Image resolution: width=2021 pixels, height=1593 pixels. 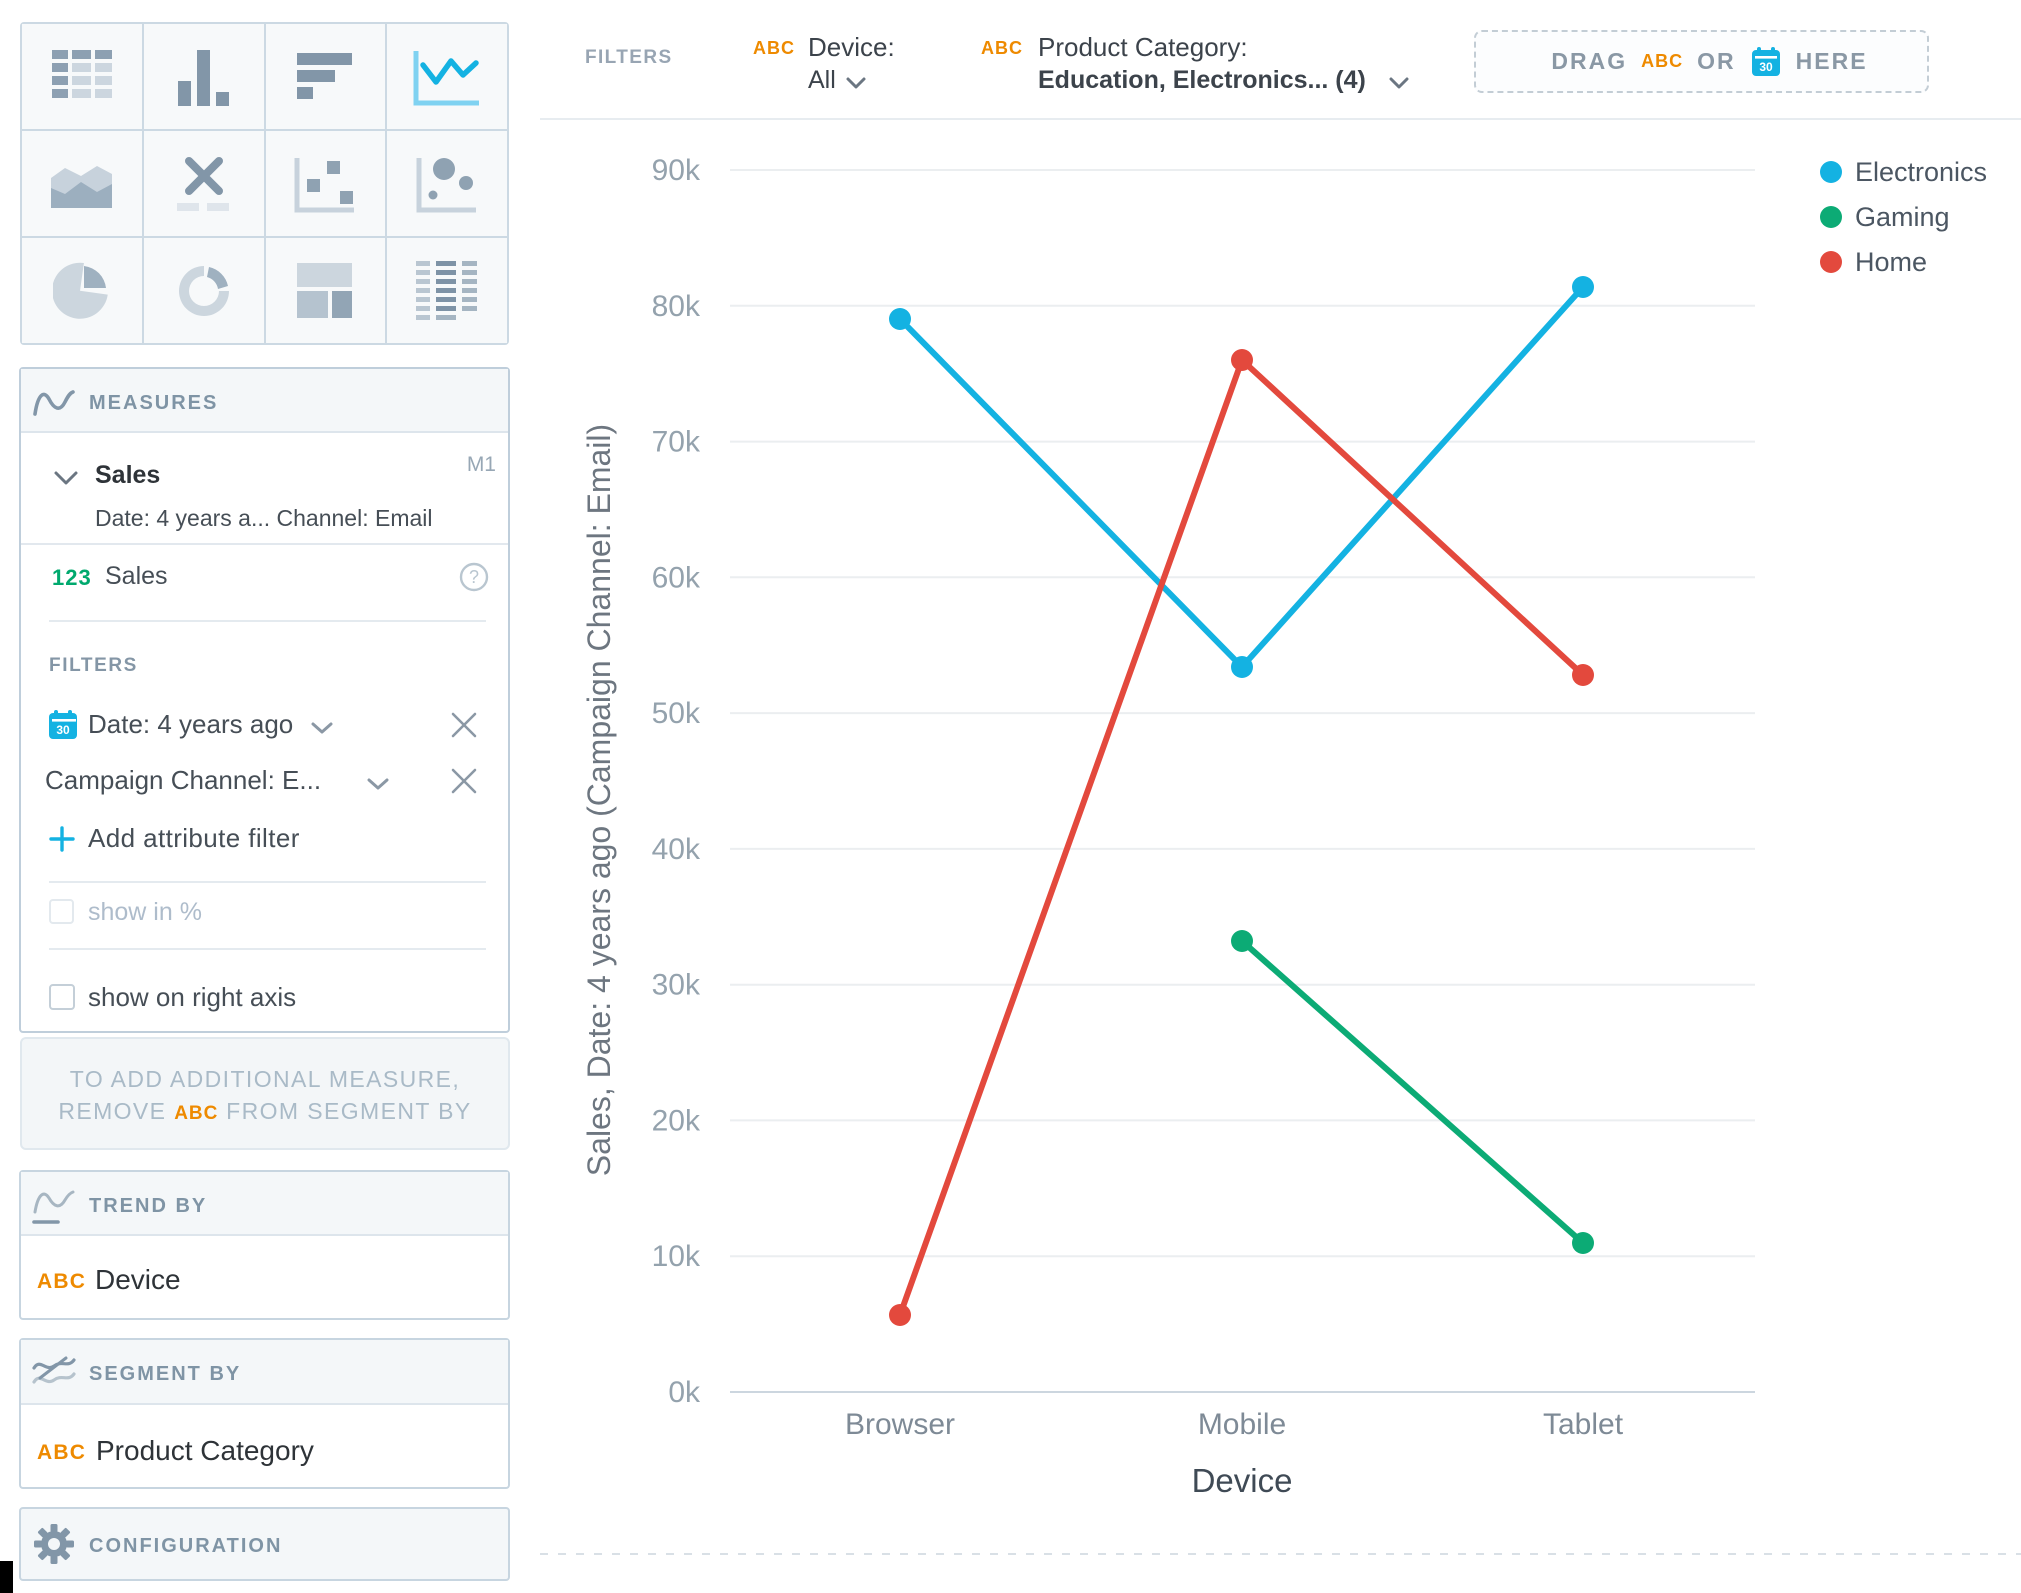 What do you see at coordinates (676, 1256) in the screenshot?
I see `svg-text: 10k` at bounding box center [676, 1256].